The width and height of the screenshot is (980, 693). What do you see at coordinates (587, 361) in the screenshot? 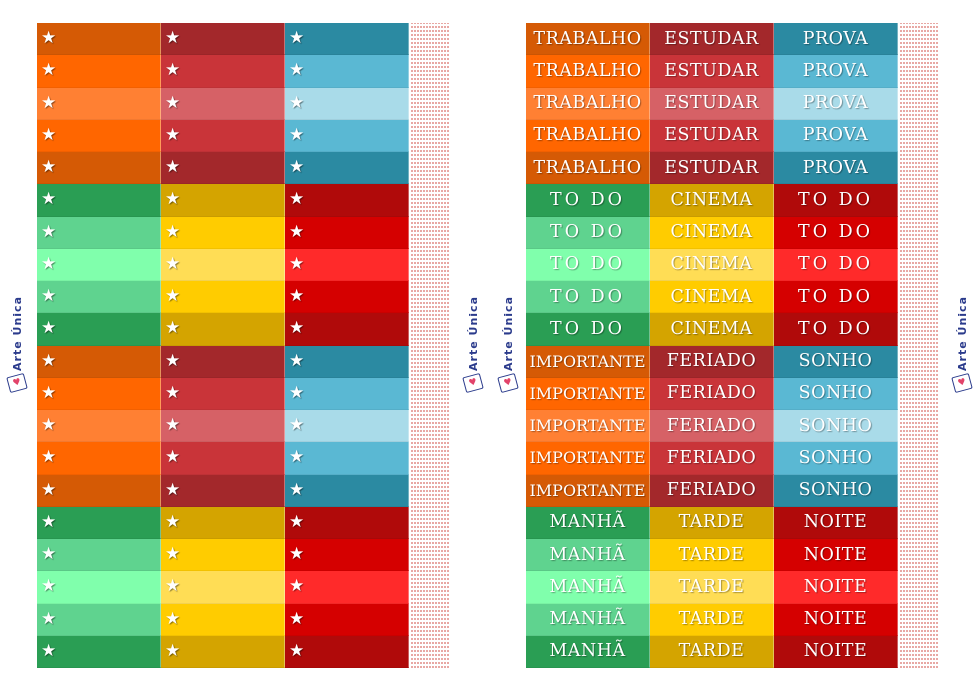
I see `sticker-label: IMPORTANTE` at bounding box center [587, 361].